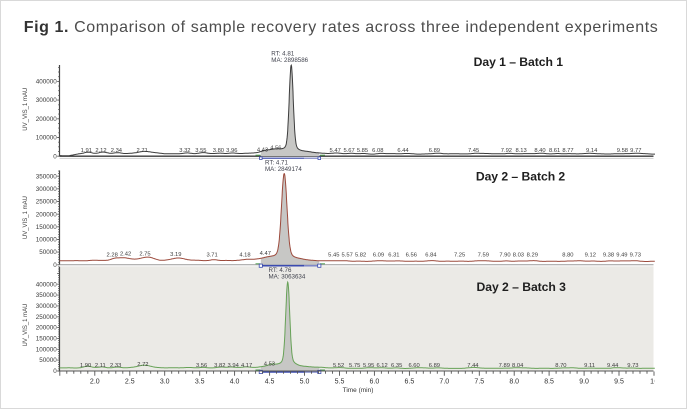 The image size is (687, 409). I want to click on svg-text: 7.45, so click(473, 151).